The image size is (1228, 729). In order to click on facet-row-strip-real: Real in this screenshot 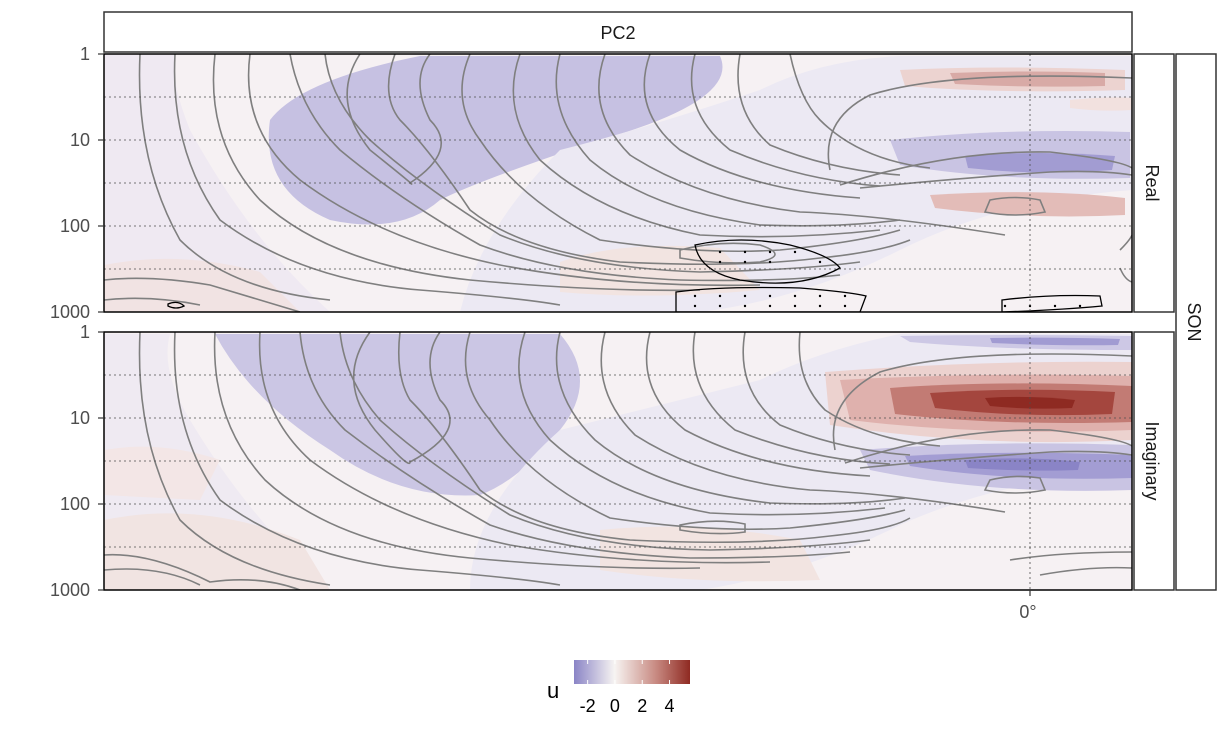, I will do `click(1154, 183)`.